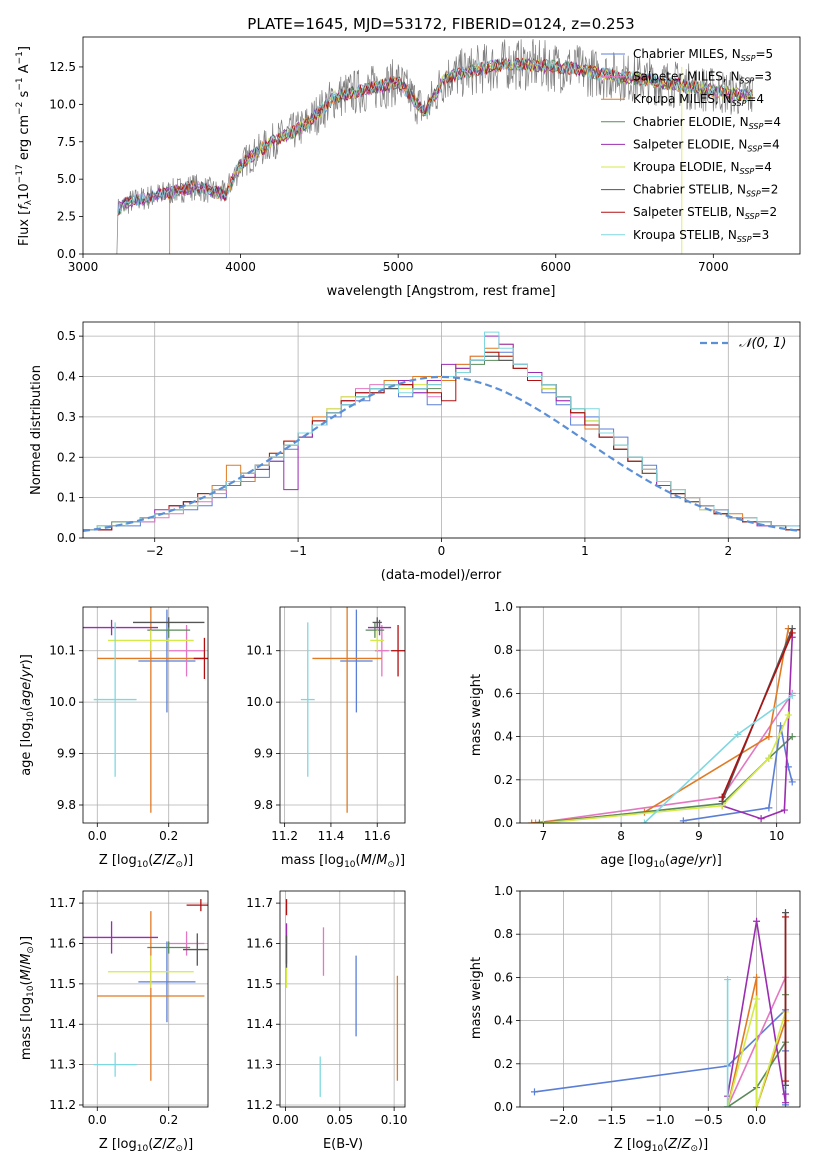 The height and width of the screenshot is (1170, 819). What do you see at coordinates (66, 254) in the screenshot?
I see `y-tick-label: 0.0` at bounding box center [66, 254].